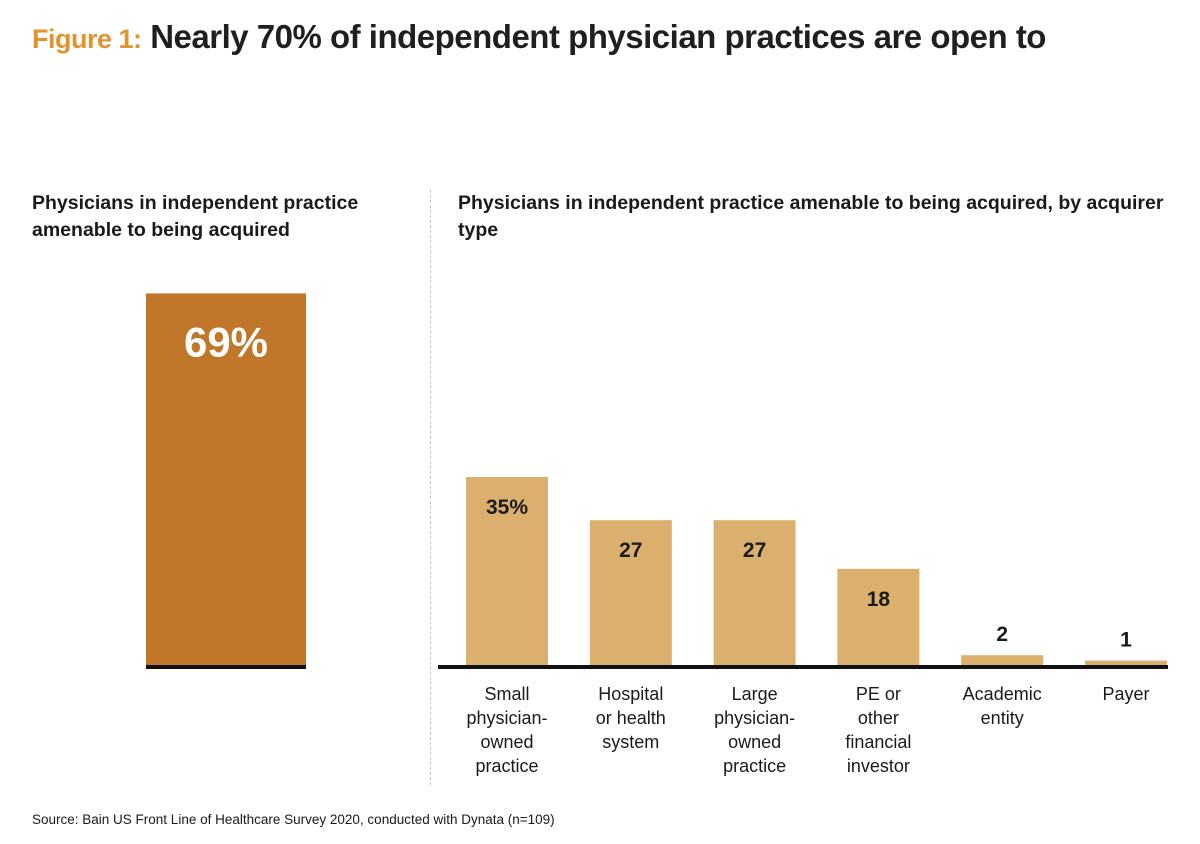  Describe the element at coordinates (630, 742) in the screenshot. I see `acquirer-category-label: system` at that location.